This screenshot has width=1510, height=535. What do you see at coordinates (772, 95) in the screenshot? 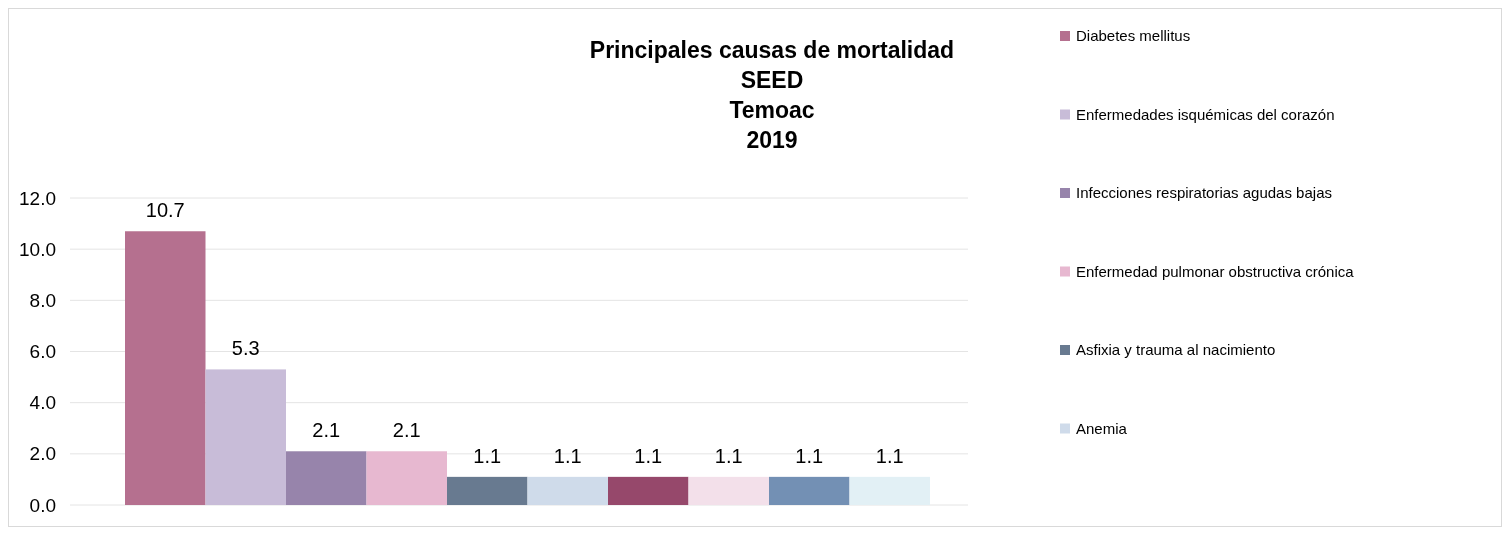
I see `chart-title: Principales causas de mortalidad SEED Temoac 2019` at bounding box center [772, 95].